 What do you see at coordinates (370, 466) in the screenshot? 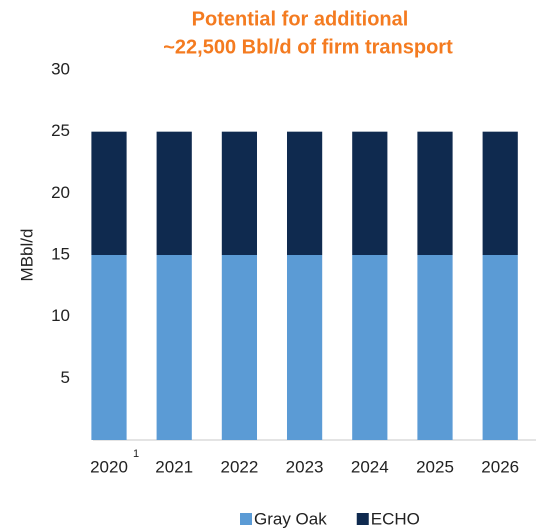
I see `x-tick-label: 2024` at bounding box center [370, 466].